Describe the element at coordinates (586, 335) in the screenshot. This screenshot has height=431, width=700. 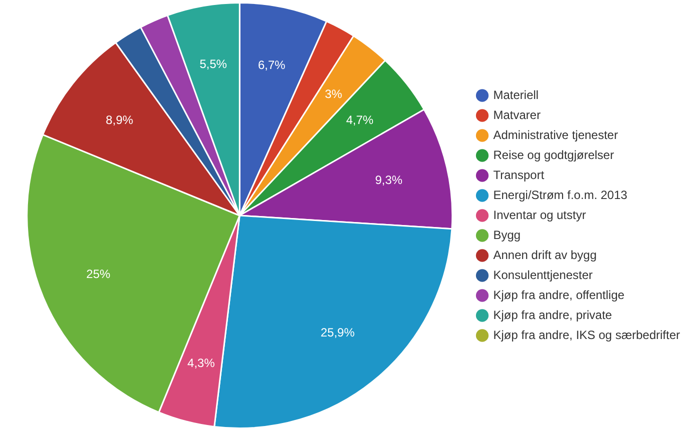
I see `legend-label: Kjøp fra andre, IKS og særbedrifter` at that location.